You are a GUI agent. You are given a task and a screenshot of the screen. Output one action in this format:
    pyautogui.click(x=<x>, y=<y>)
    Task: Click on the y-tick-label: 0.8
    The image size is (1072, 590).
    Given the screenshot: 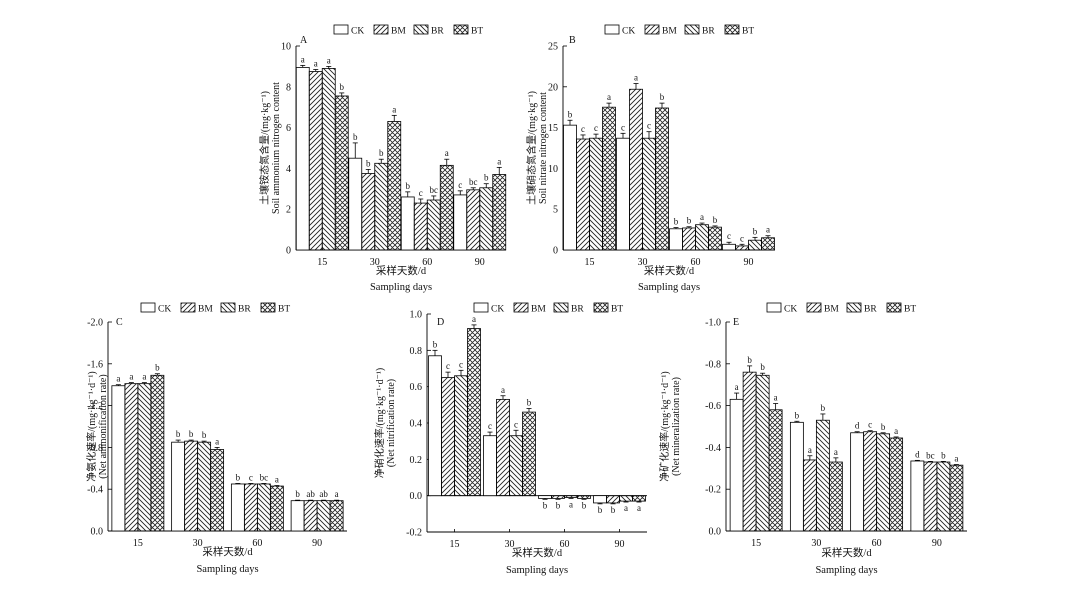 What is the action you would take?
    pyautogui.click(x=416, y=351)
    